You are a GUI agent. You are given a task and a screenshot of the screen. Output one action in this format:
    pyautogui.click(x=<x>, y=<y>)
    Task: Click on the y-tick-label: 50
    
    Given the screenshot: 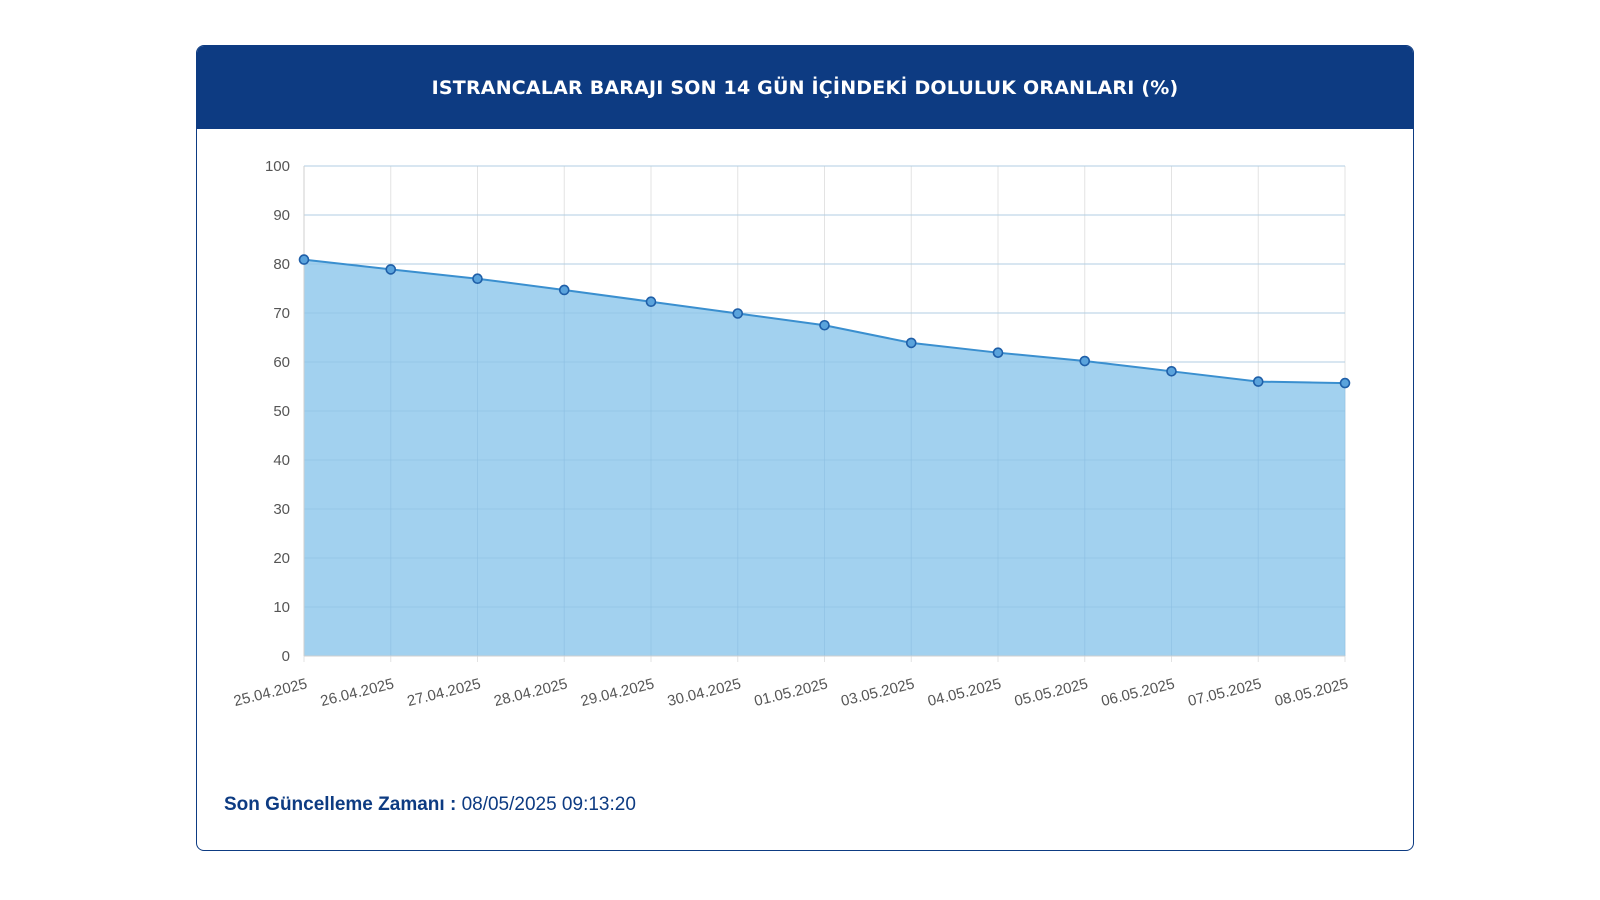 What is the action you would take?
    pyautogui.click(x=281, y=411)
    